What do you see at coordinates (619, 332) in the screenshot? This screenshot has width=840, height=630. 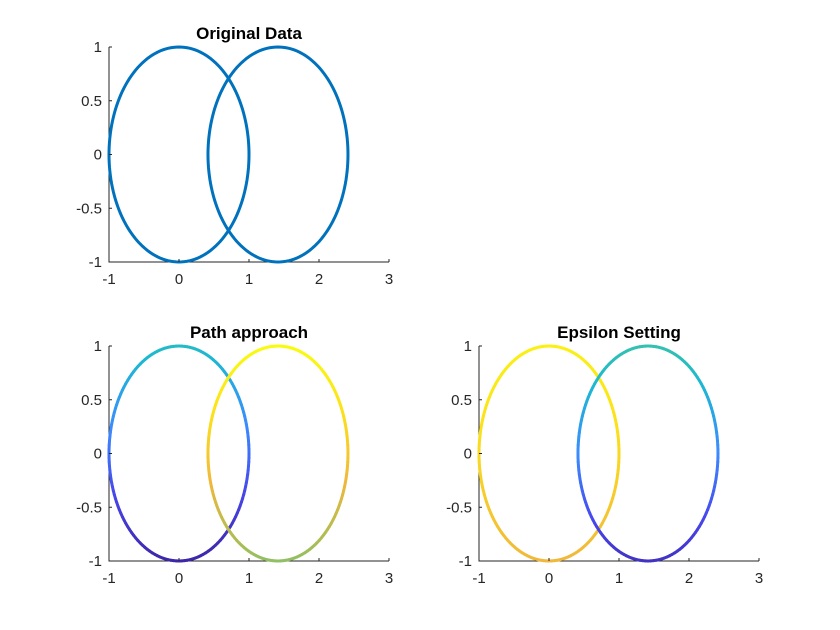 I see `subplot-title: Epsilon Setting` at bounding box center [619, 332].